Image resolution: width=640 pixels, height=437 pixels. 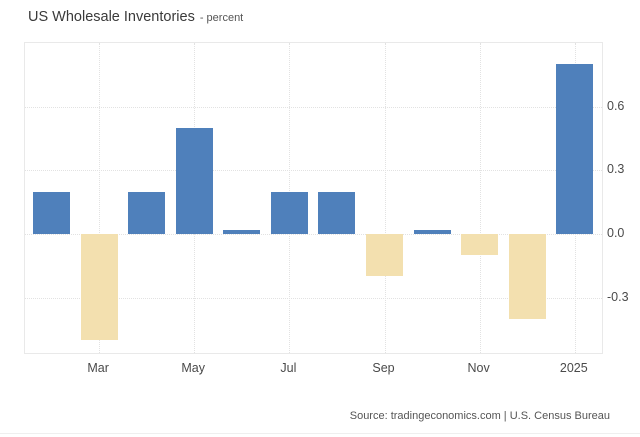 What do you see at coordinates (616, 233) in the screenshot?
I see `y-axis-tick-label: 0.0` at bounding box center [616, 233].